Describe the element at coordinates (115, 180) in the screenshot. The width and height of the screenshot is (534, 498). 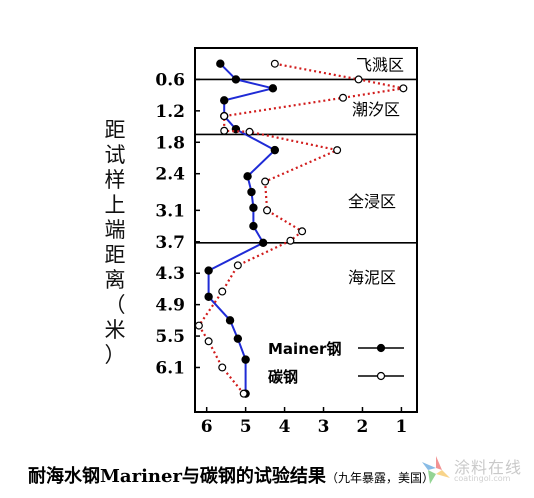
I see `y-axis-label-char: 样` at that location.